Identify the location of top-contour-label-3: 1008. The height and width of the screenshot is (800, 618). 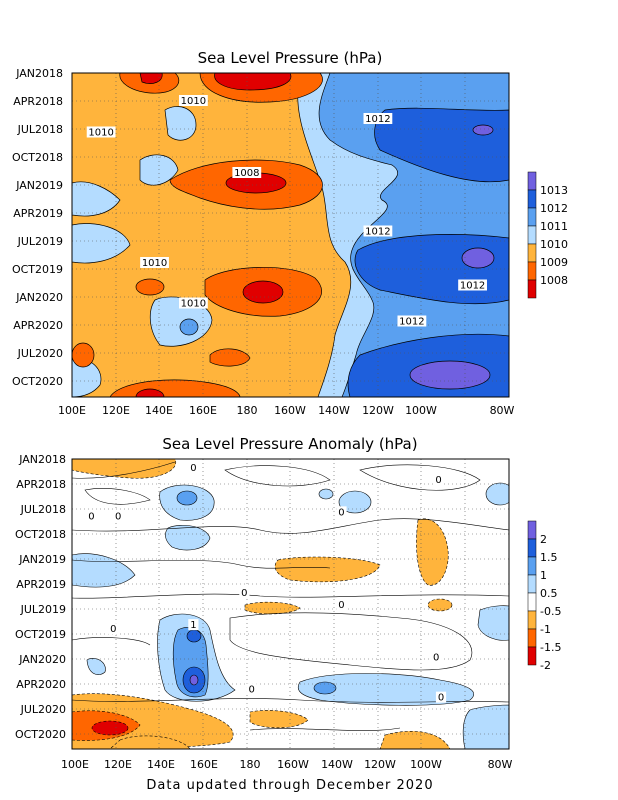
(246, 173).